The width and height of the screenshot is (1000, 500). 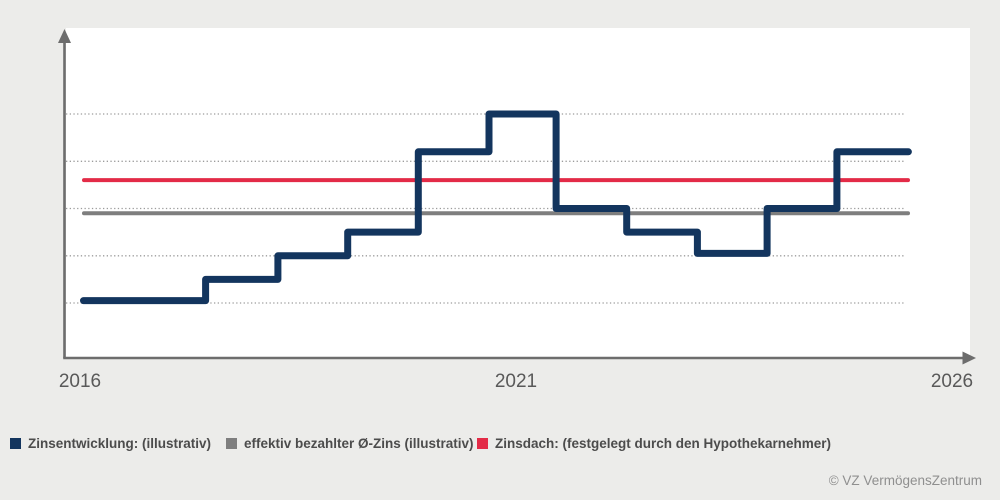 I want to click on legend-item-zinsentwicklung: Zinsentwicklung: (illustrativ), so click(x=110, y=443).